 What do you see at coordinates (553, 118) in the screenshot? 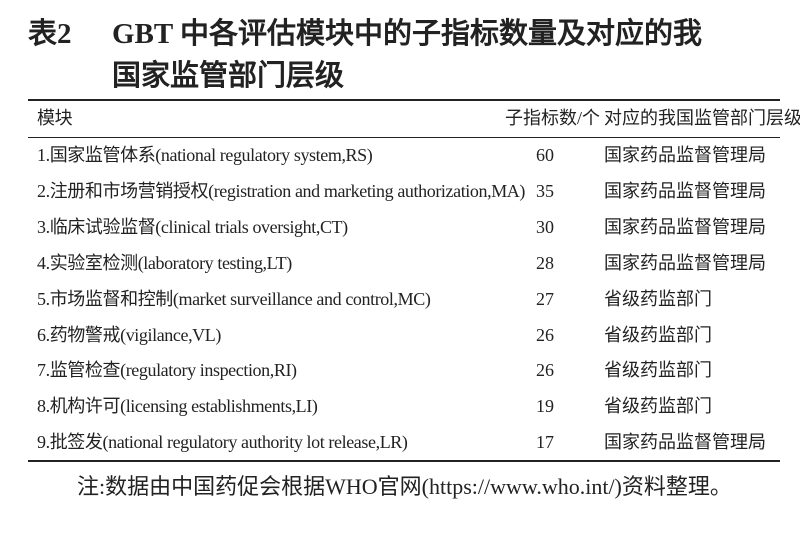
I see `column-header: 子指标数/个` at bounding box center [553, 118].